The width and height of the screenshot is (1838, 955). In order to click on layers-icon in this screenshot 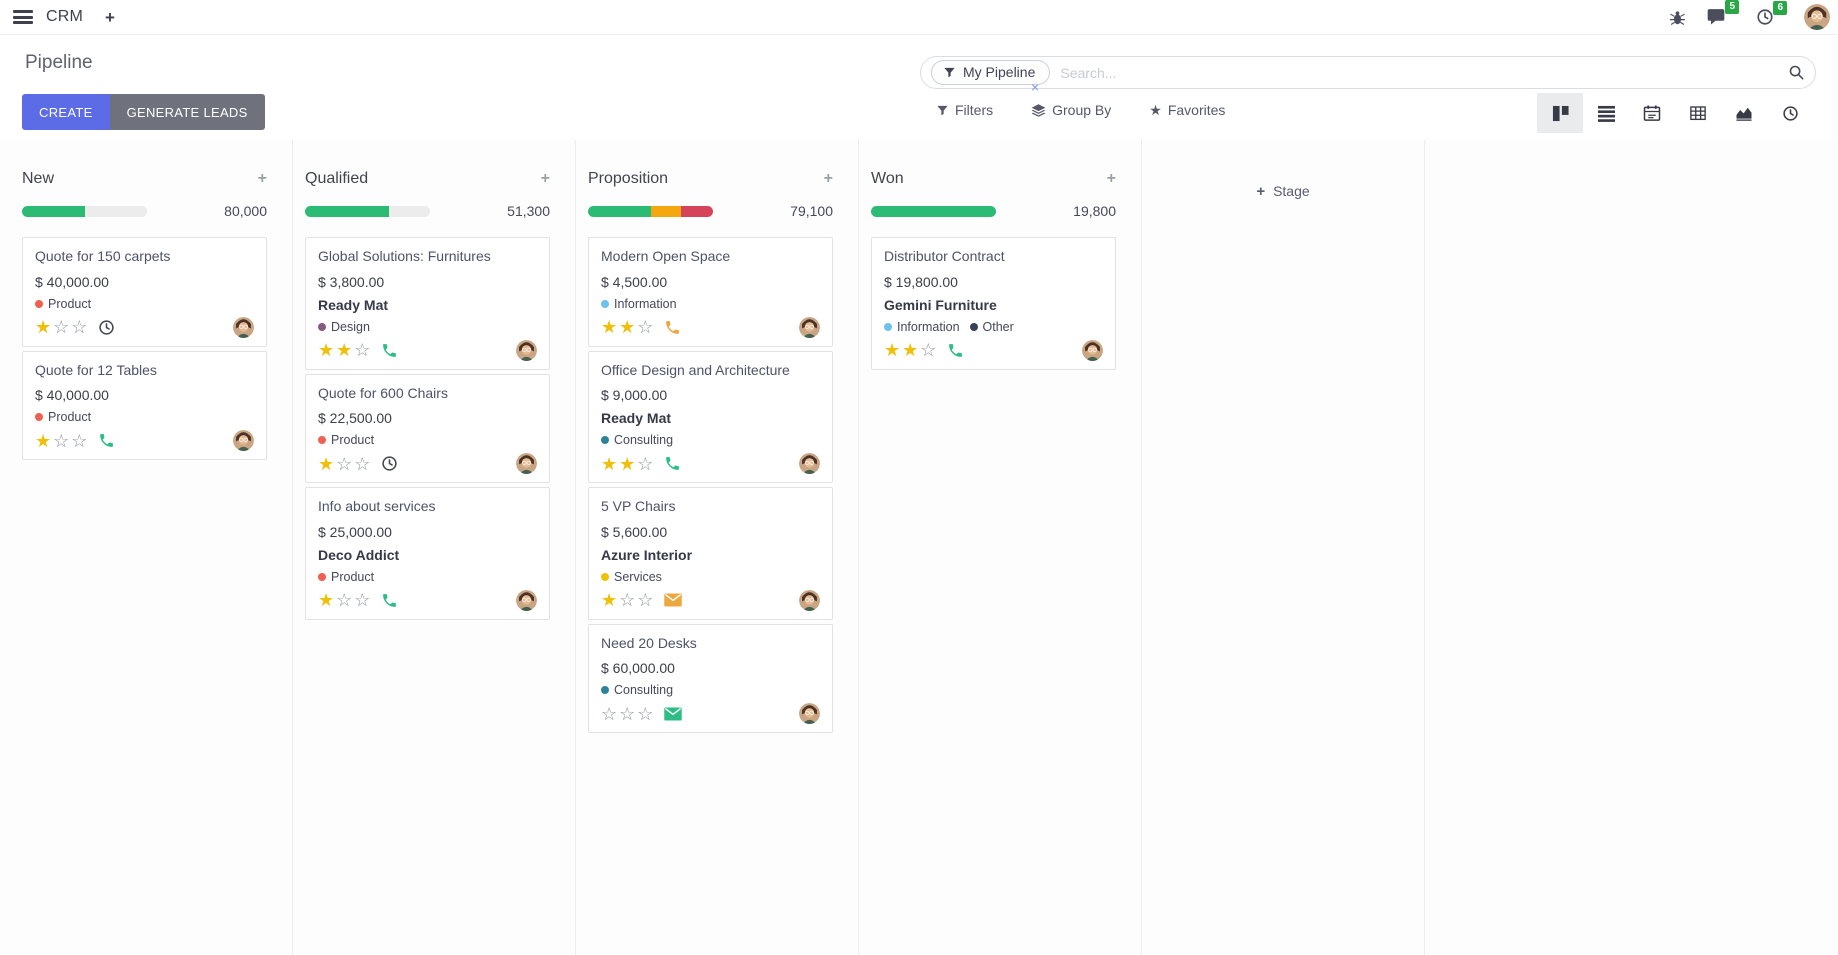, I will do `click(1038, 110)`.